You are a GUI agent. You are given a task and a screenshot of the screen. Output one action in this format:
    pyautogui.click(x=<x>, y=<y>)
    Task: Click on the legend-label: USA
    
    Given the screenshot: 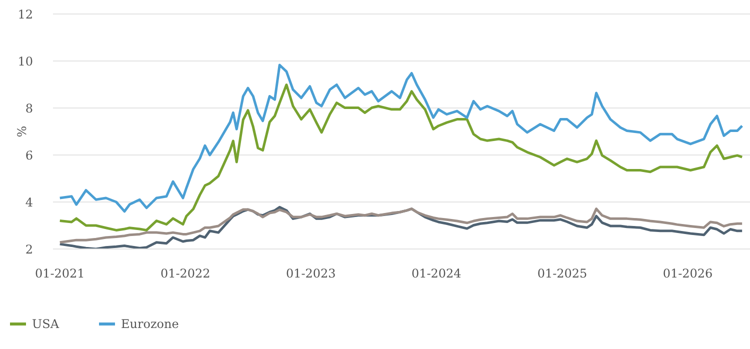 What is the action you would take?
    pyautogui.click(x=45, y=324)
    